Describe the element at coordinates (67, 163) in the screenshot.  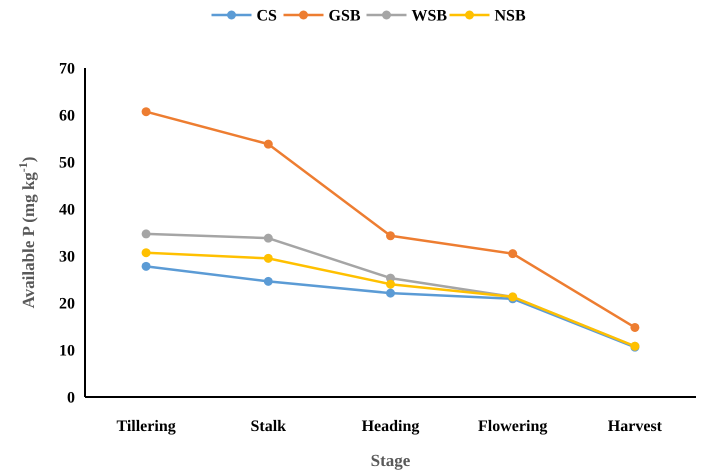
I see `y-tick-label: 50` at that location.